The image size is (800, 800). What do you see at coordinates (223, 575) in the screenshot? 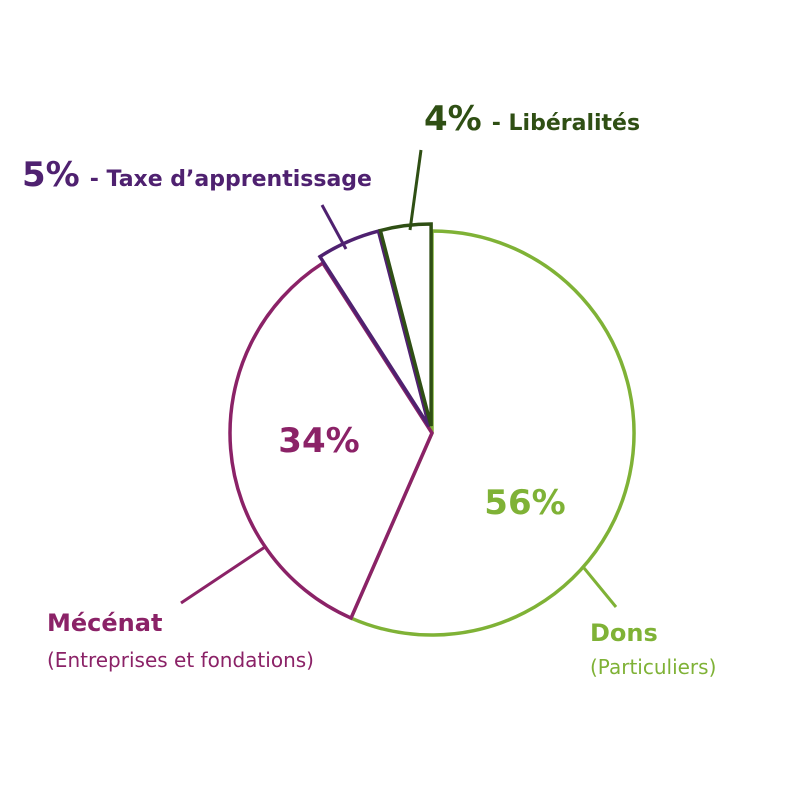
I see `leader-line-mecenat` at bounding box center [223, 575].